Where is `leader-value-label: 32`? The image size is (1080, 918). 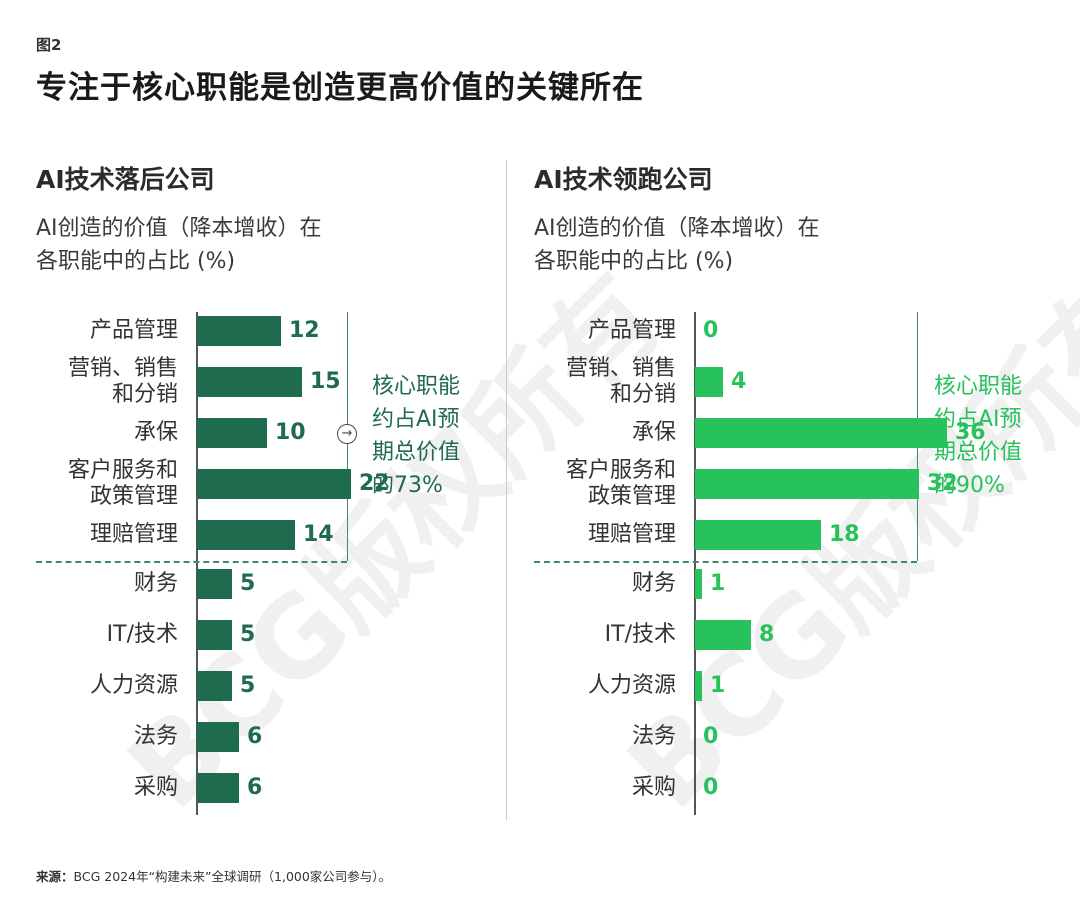
leader-value-label: 32 is located at coordinates (942, 483).